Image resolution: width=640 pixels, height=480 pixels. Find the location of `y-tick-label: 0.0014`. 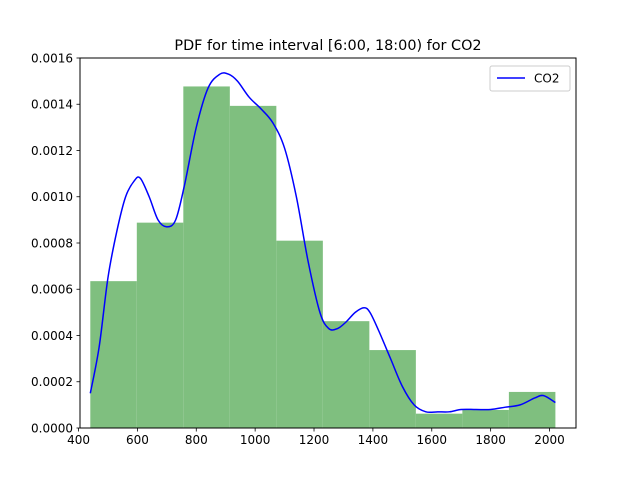

y-tick-label: 0.0014 is located at coordinates (52, 105).